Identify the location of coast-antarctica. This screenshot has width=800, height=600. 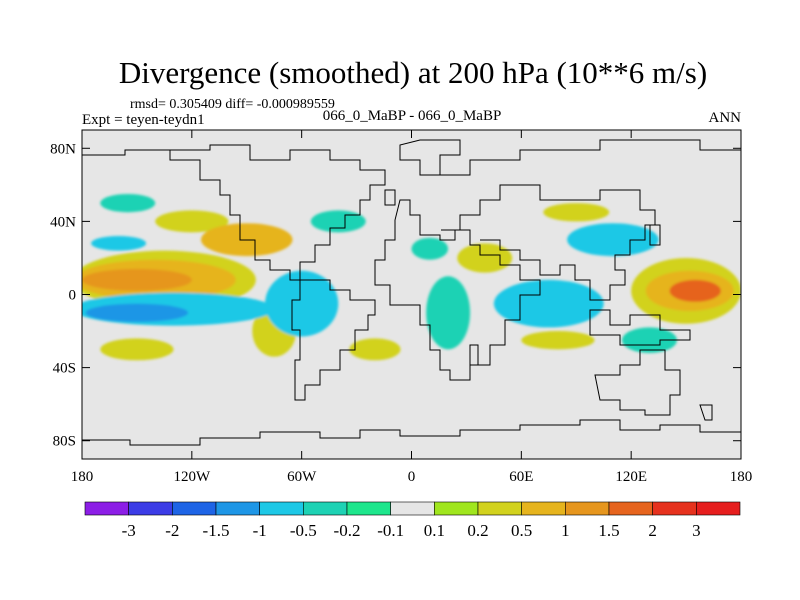
(411, 432).